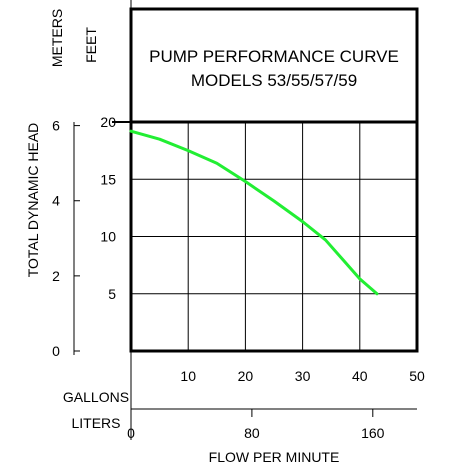  What do you see at coordinates (274, 457) in the screenshot?
I see `x-axis-label: FLOW PER MINUTE` at bounding box center [274, 457].